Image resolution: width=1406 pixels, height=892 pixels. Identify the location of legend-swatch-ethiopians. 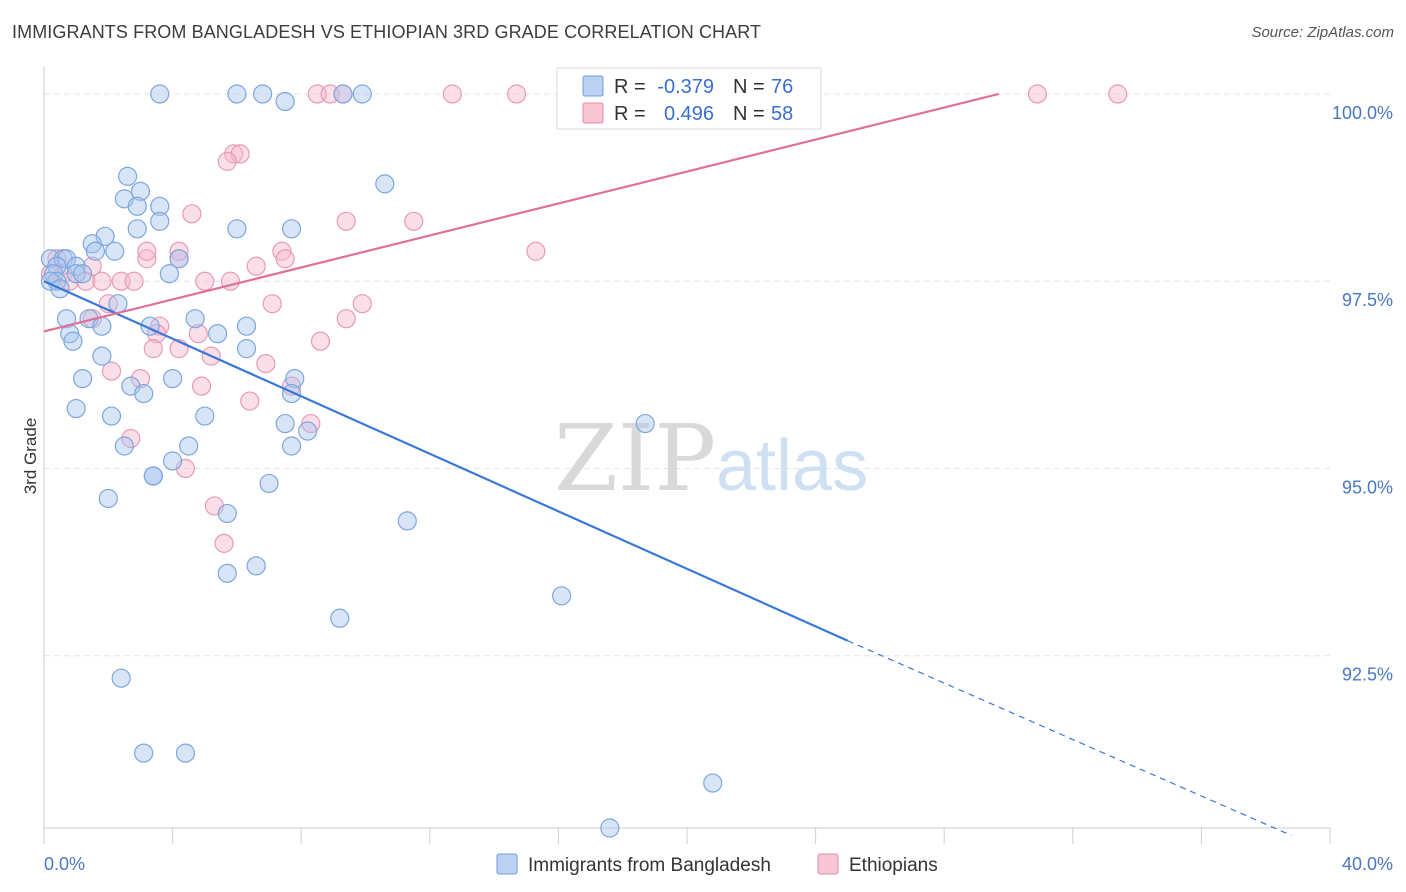
(593, 113).